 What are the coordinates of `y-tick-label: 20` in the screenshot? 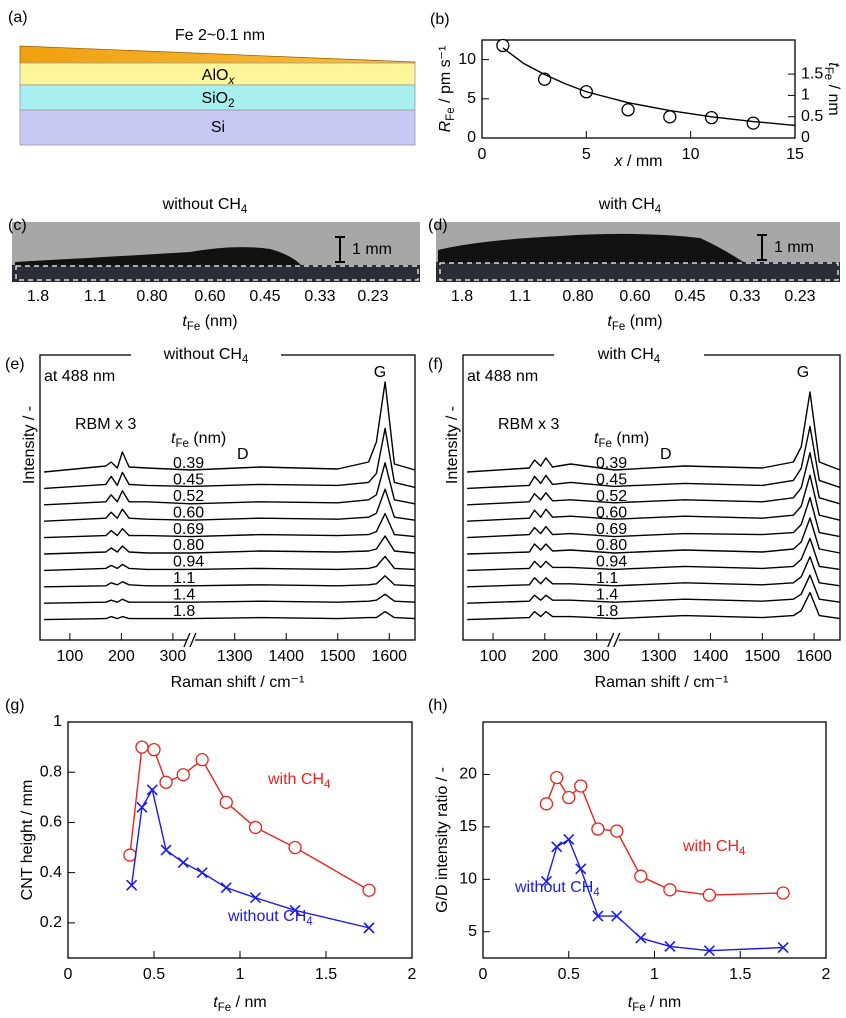 It's located at (468, 774).